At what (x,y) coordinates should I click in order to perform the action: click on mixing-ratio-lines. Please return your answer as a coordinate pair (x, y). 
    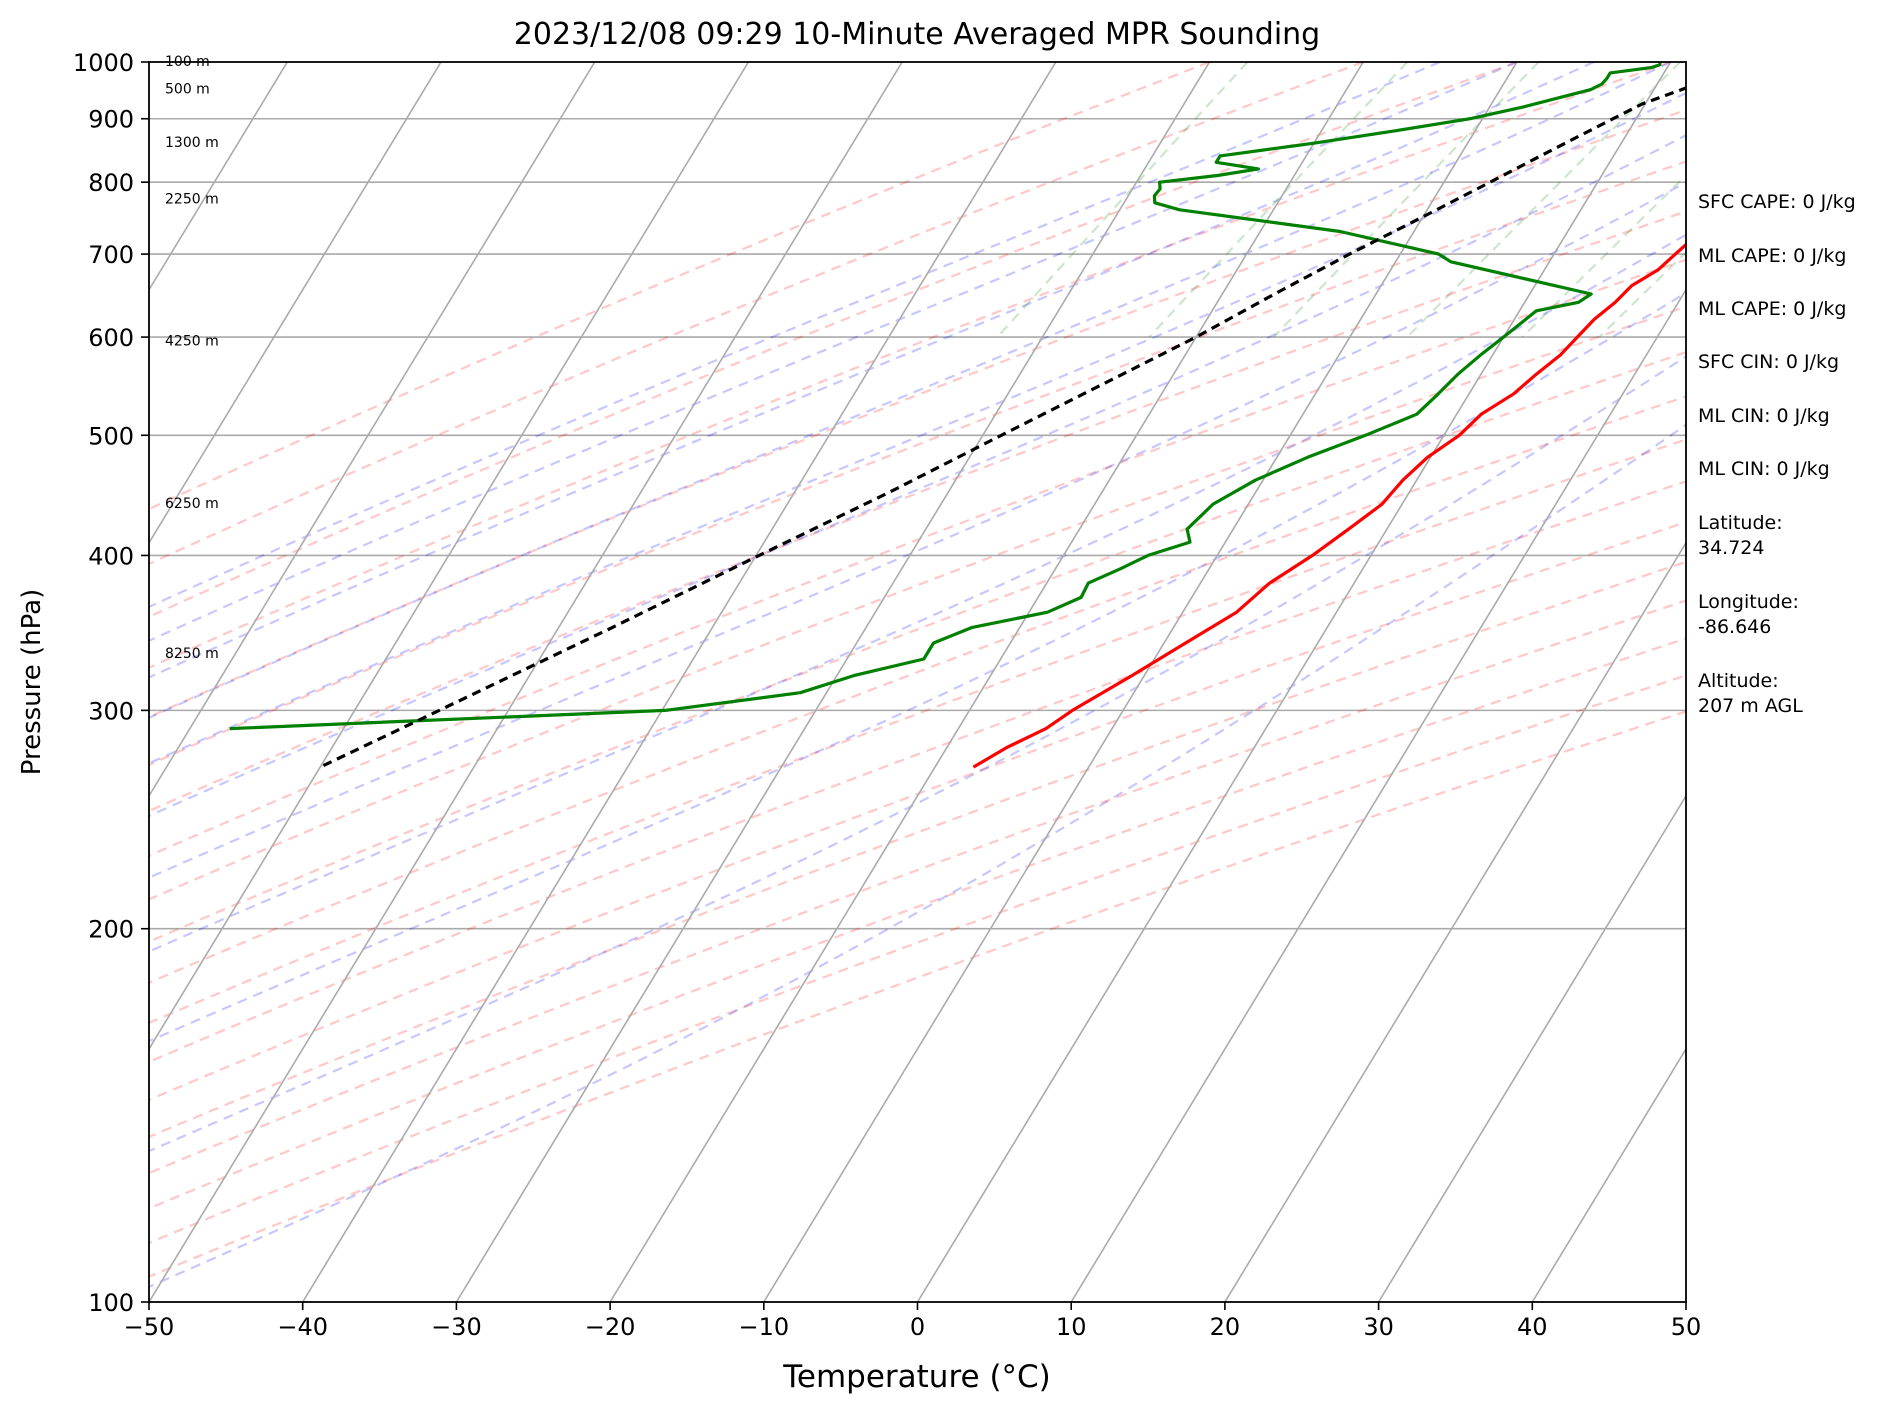
    Looking at the image, I should click on (1341, 200).